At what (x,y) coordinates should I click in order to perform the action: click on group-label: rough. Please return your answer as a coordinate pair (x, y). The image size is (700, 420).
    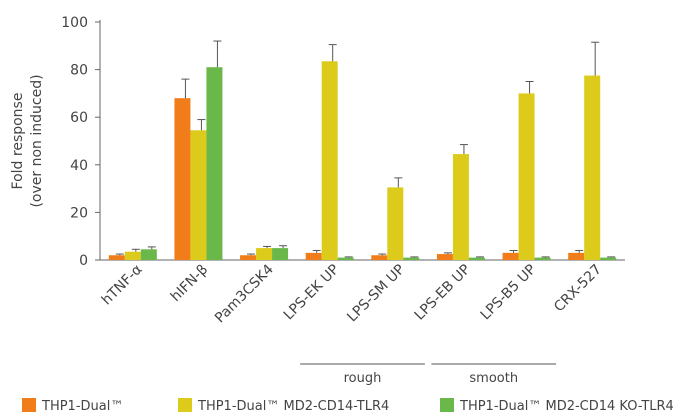
    Looking at the image, I should click on (363, 378).